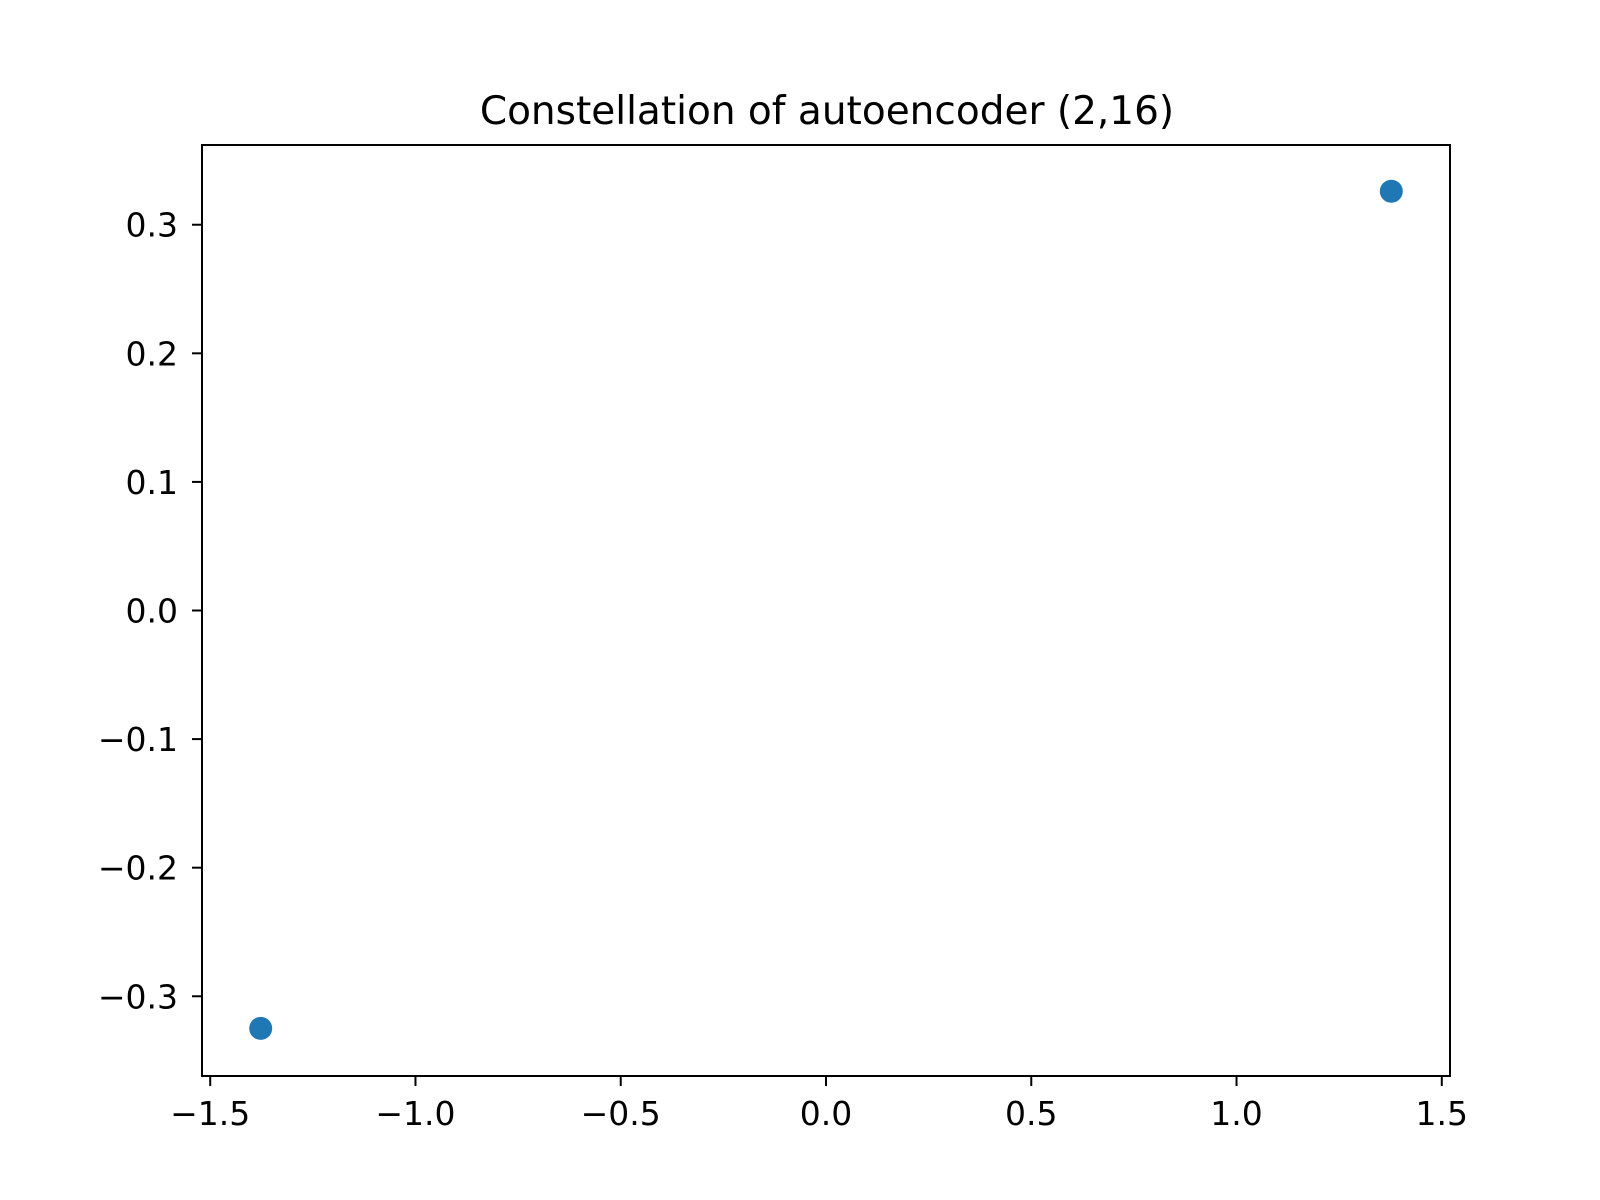  What do you see at coordinates (152, 353) in the screenshot?
I see `y-tick-label: 0.2` at bounding box center [152, 353].